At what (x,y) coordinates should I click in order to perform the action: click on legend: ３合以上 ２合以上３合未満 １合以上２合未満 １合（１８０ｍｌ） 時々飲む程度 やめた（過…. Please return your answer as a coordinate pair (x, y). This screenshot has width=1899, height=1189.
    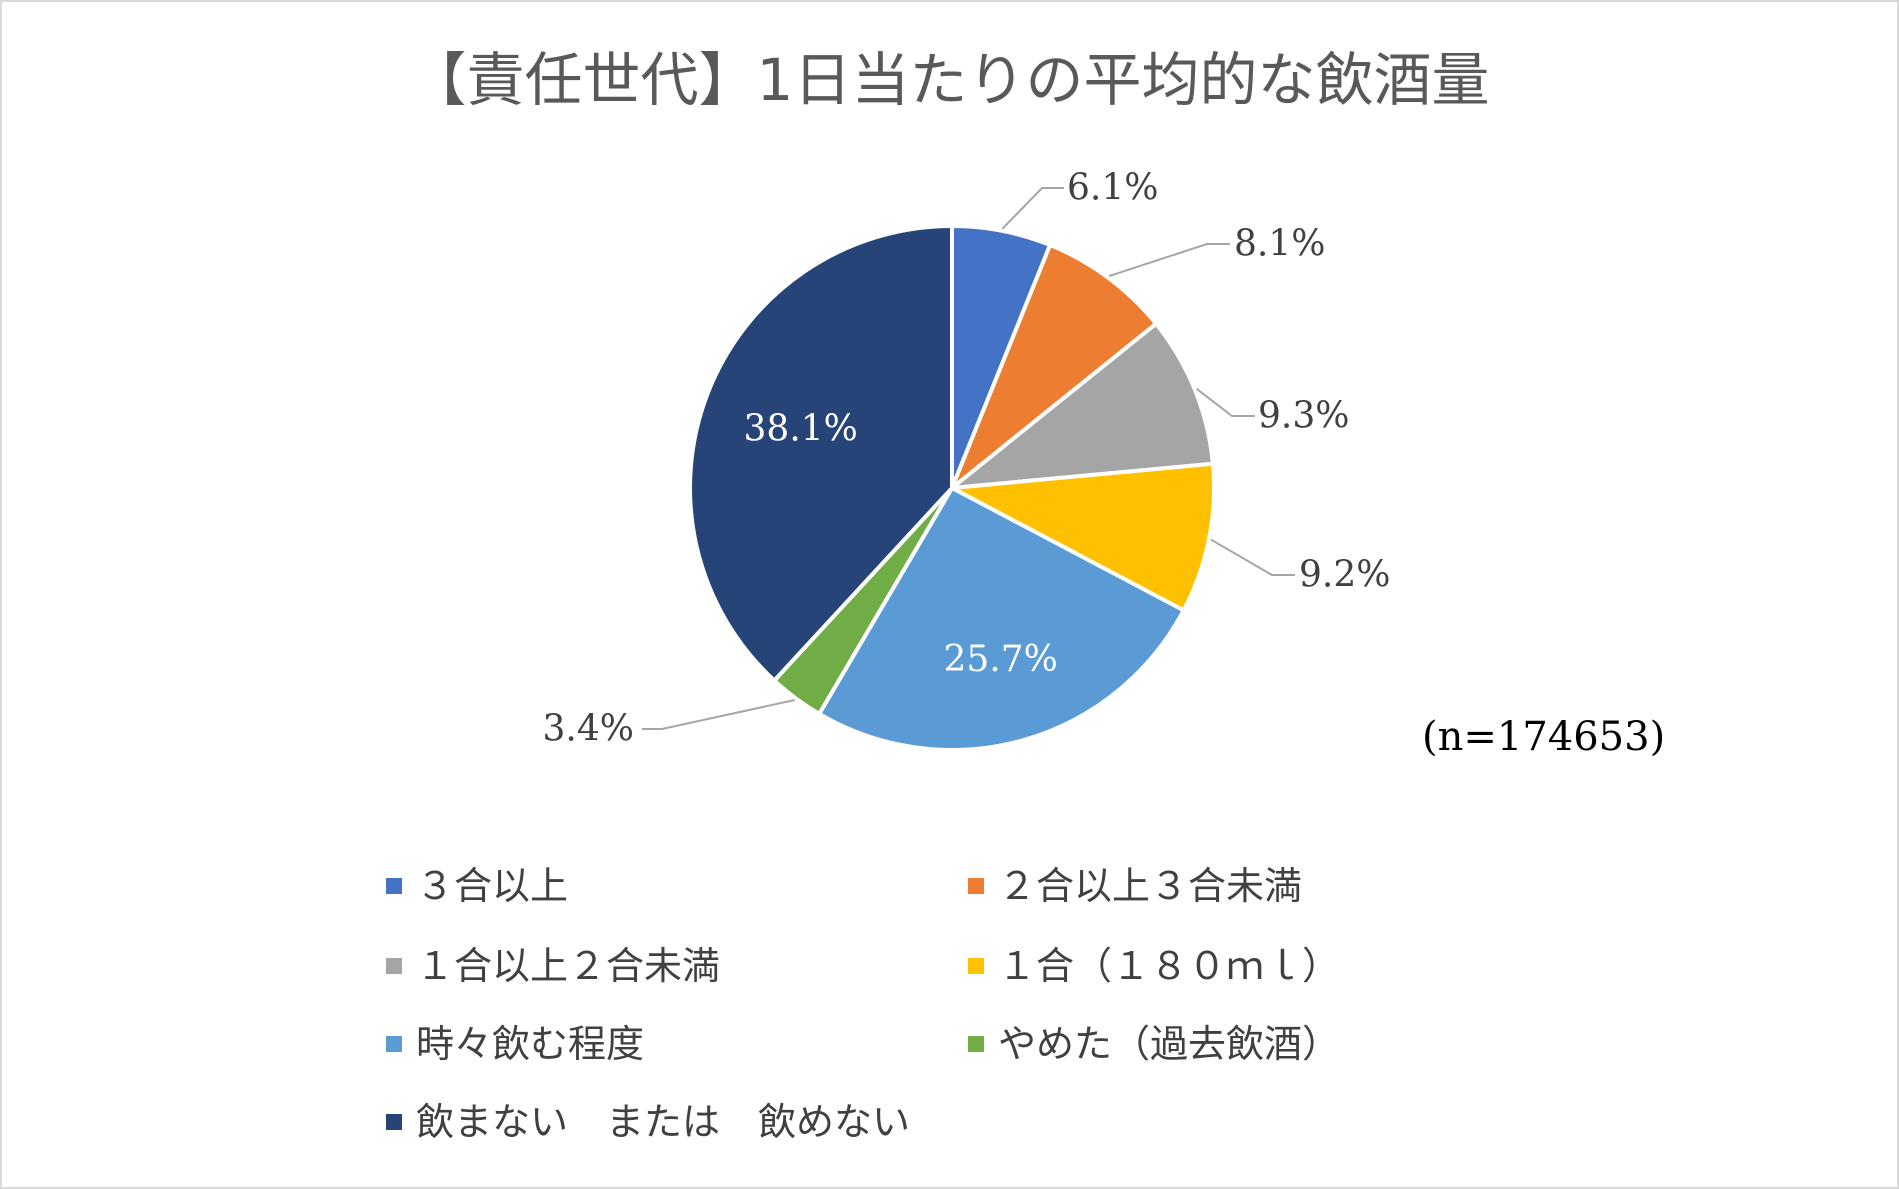
    Looking at the image, I should click on (863, 1004).